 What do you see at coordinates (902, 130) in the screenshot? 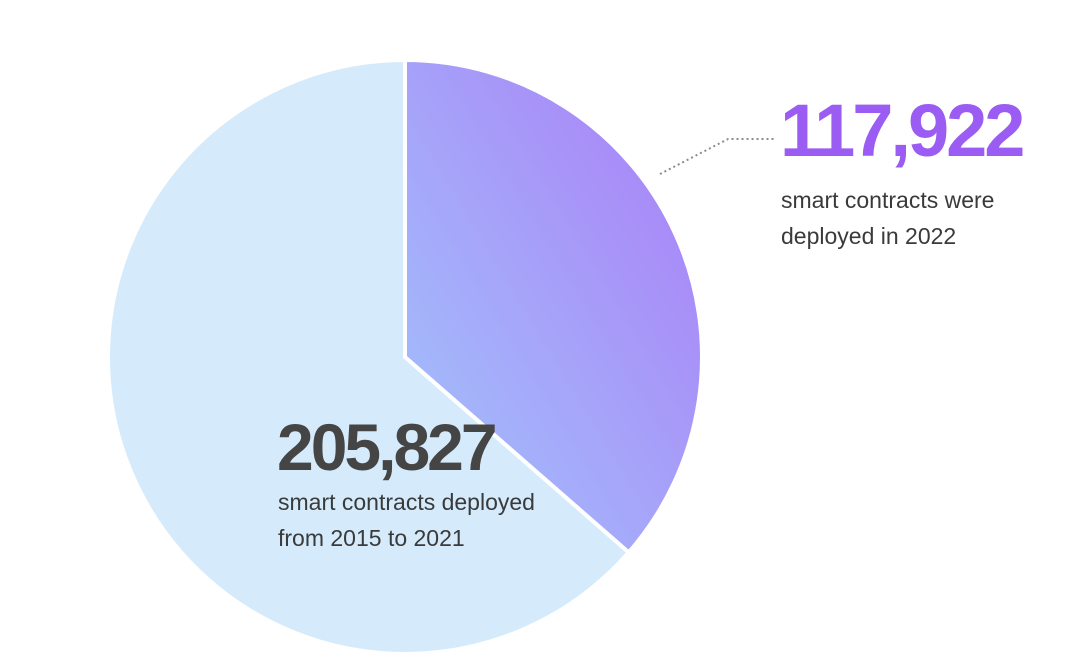
I see `slice-2022-value: 117,922` at bounding box center [902, 130].